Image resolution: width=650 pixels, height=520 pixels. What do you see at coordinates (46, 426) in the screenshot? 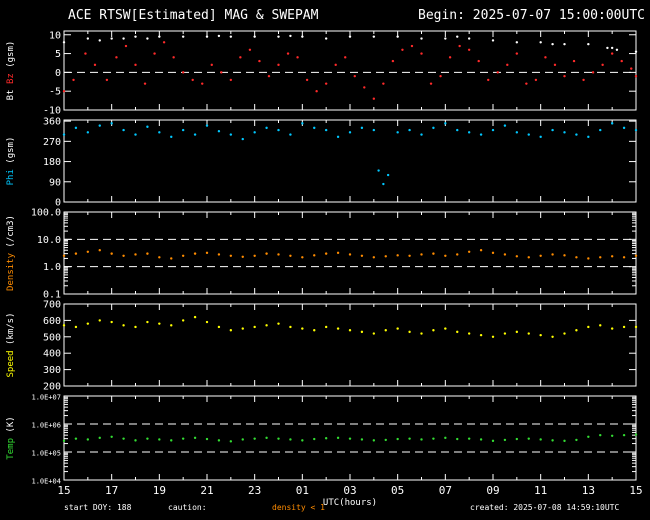
I see `temp-ytick-label: 1.0E+06` at bounding box center [46, 426].